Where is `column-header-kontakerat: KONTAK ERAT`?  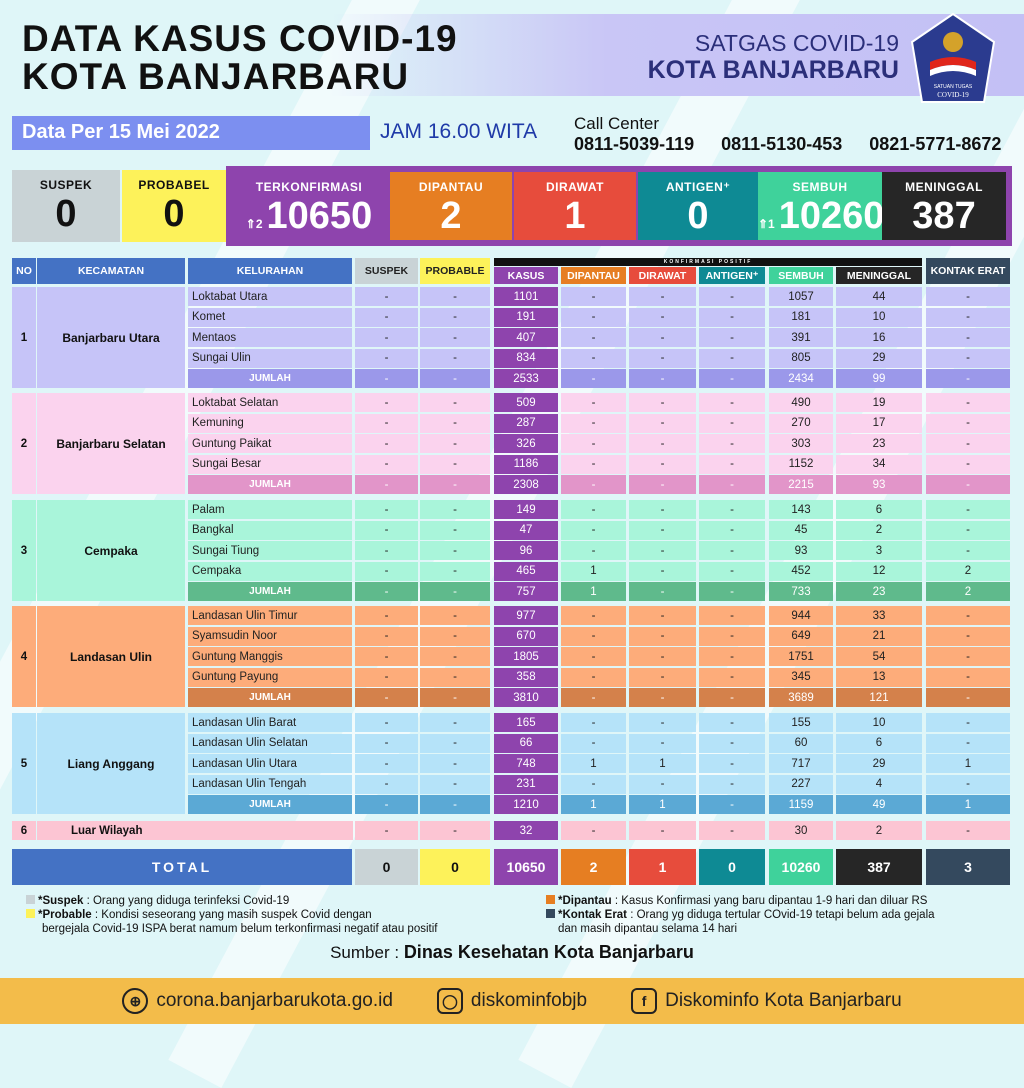
column-header-kontakerat: KONTAK ERAT is located at coordinates (968, 271).